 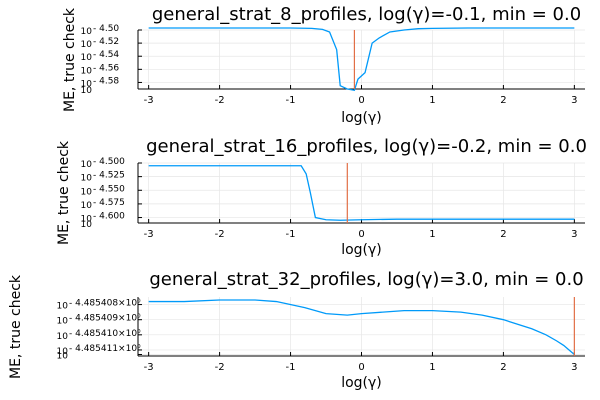 What do you see at coordinates (109, 162) in the screenshot?
I see `y-tick-label-exponent: - 4.500` at bounding box center [109, 162].